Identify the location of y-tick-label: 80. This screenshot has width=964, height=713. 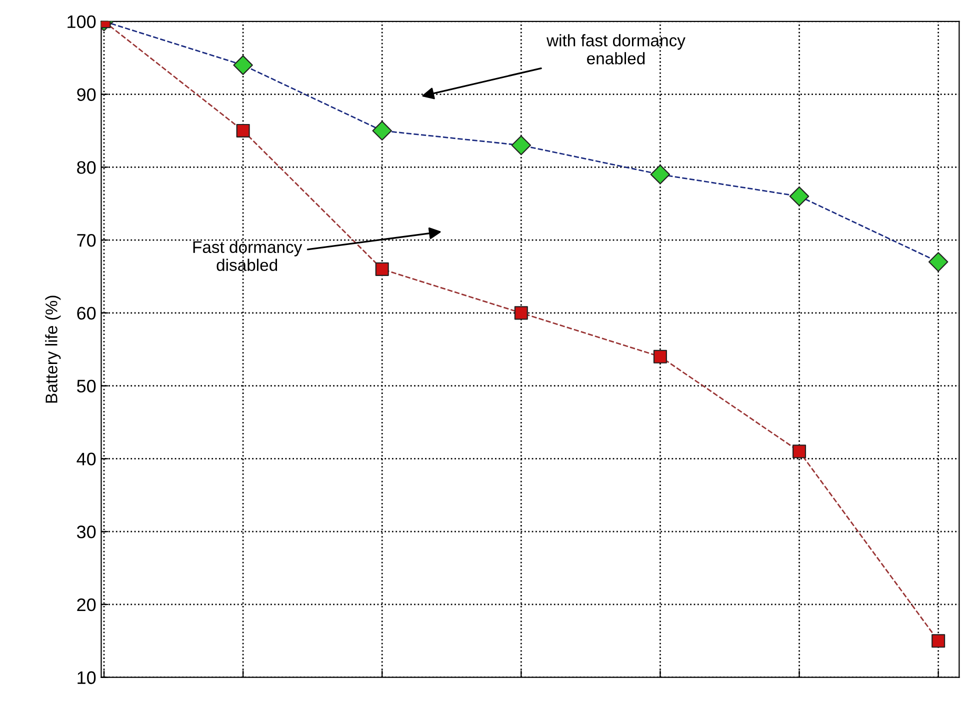
(86, 167).